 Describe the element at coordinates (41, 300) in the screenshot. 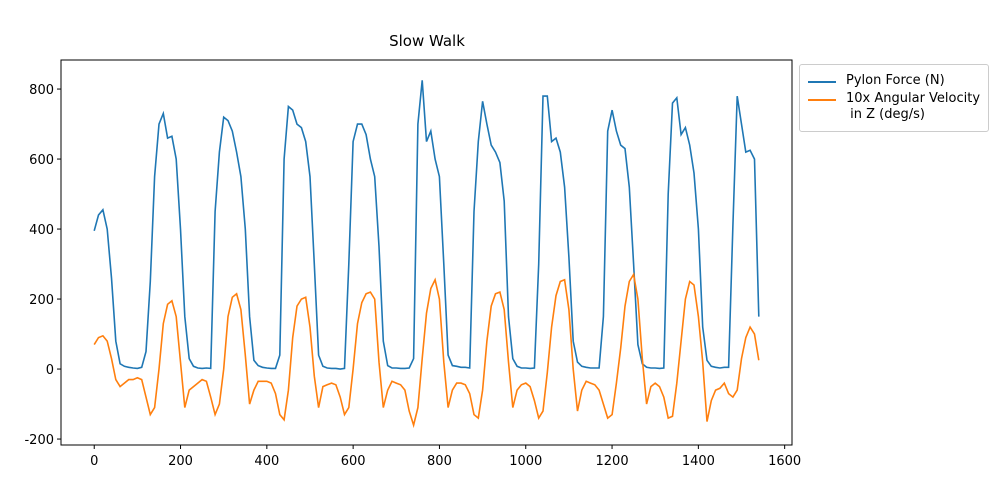

I see `y-tick-label: 200` at that location.